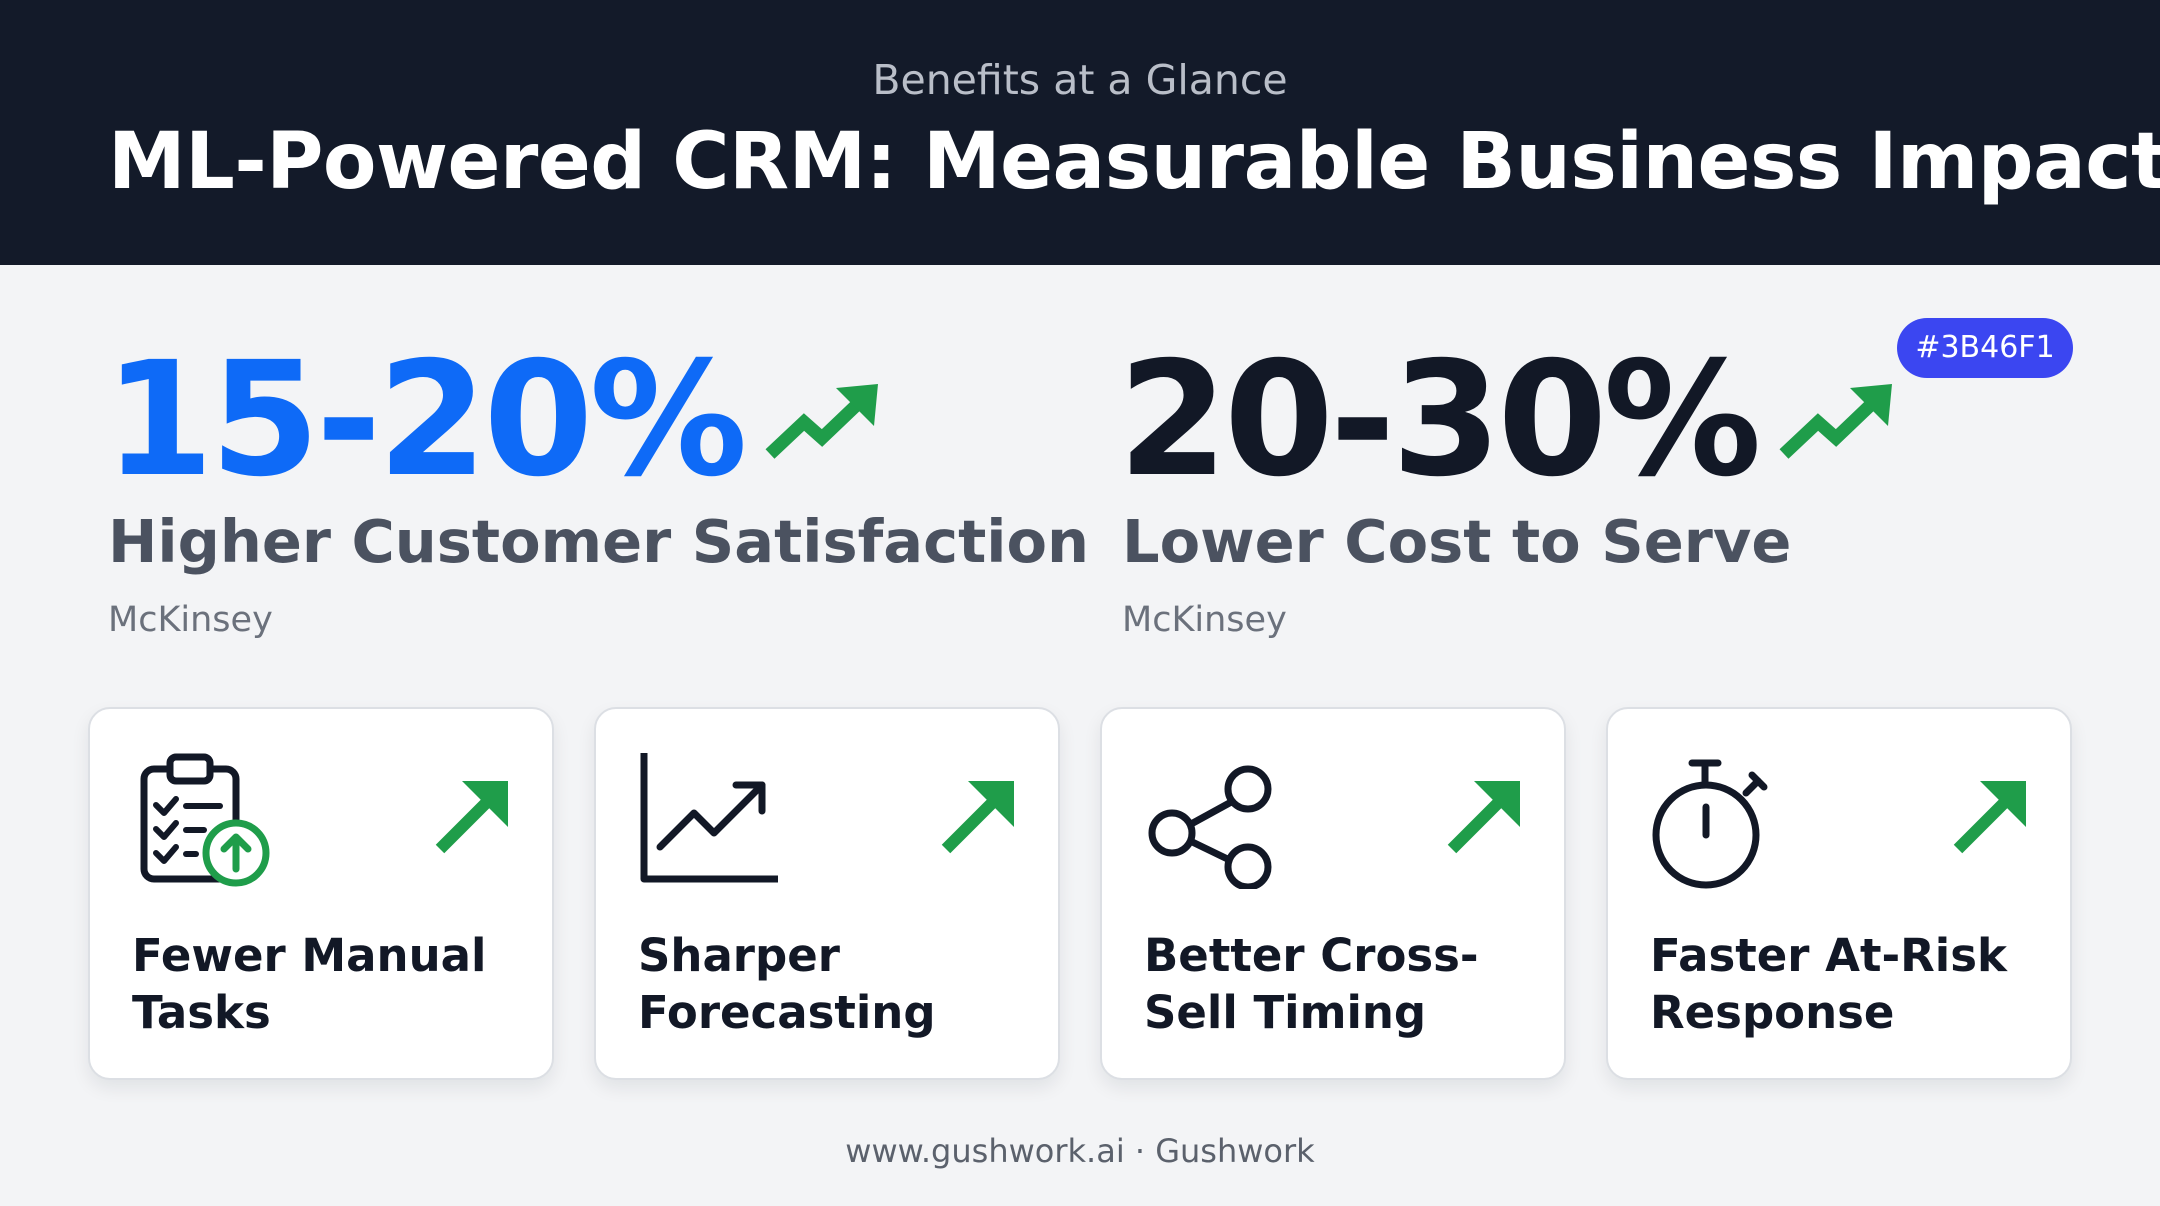  What do you see at coordinates (787, 984) in the screenshot?
I see `card-title: Sharper Forecasting` at bounding box center [787, 984].